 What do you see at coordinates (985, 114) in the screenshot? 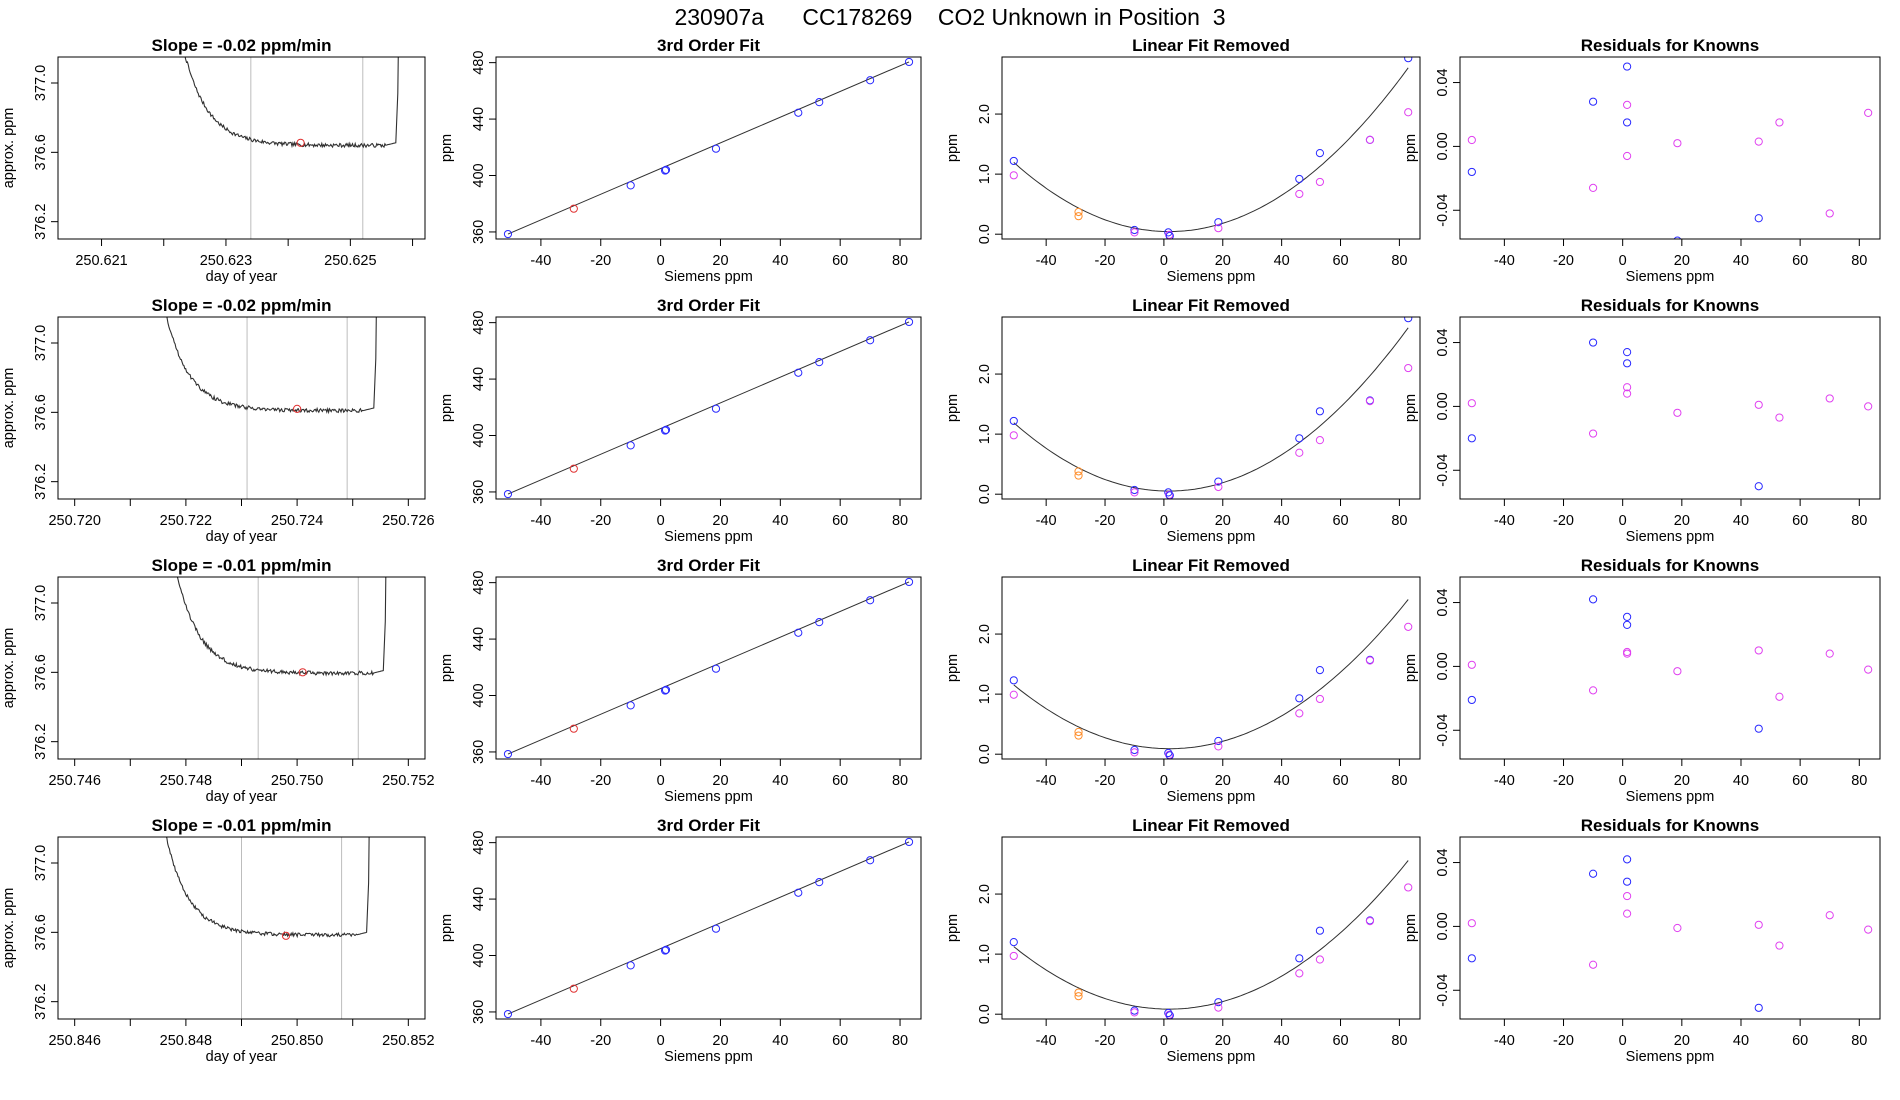
I see `y-tick-label: 2.0` at bounding box center [985, 114].